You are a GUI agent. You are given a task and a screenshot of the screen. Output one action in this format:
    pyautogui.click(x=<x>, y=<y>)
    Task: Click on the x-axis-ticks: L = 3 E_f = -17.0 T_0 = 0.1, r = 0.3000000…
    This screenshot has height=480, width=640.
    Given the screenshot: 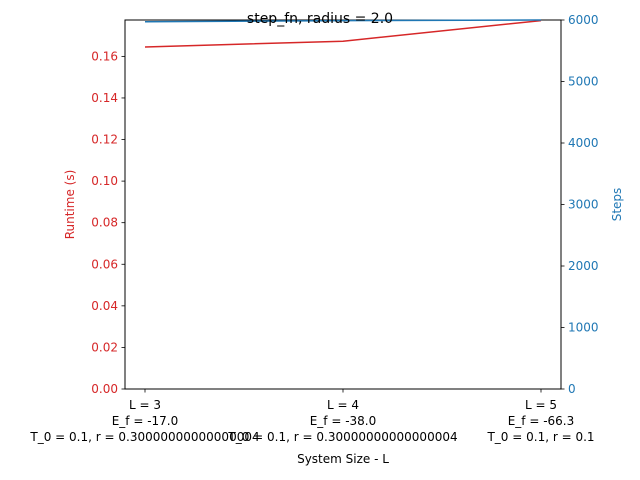 What is the action you would take?
    pyautogui.click(x=312, y=416)
    